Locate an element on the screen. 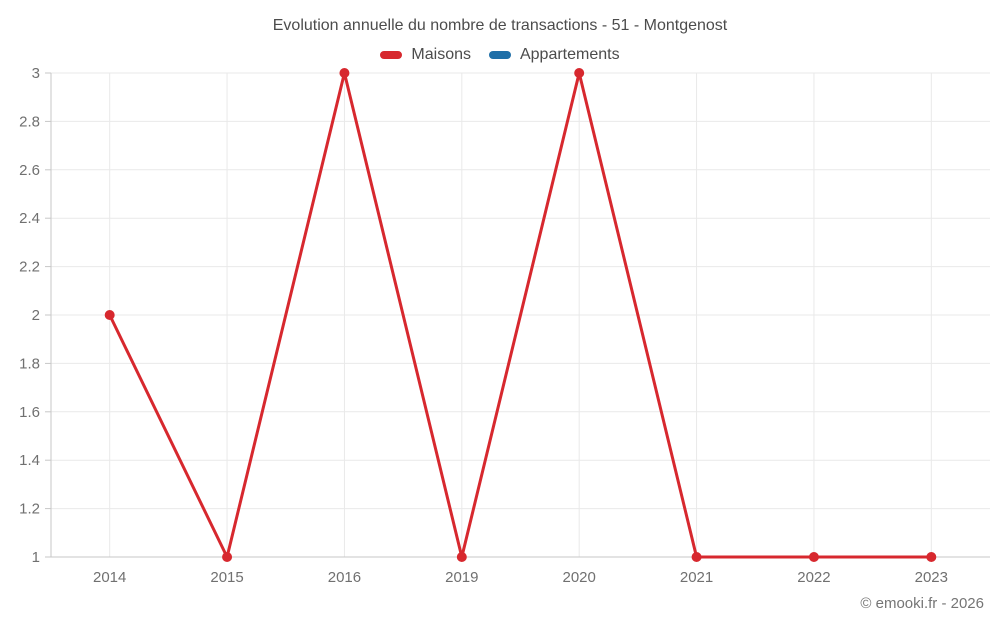 Image resolution: width=1000 pixels, height=625 pixels. x-tick-label: 2015 is located at coordinates (226, 577).